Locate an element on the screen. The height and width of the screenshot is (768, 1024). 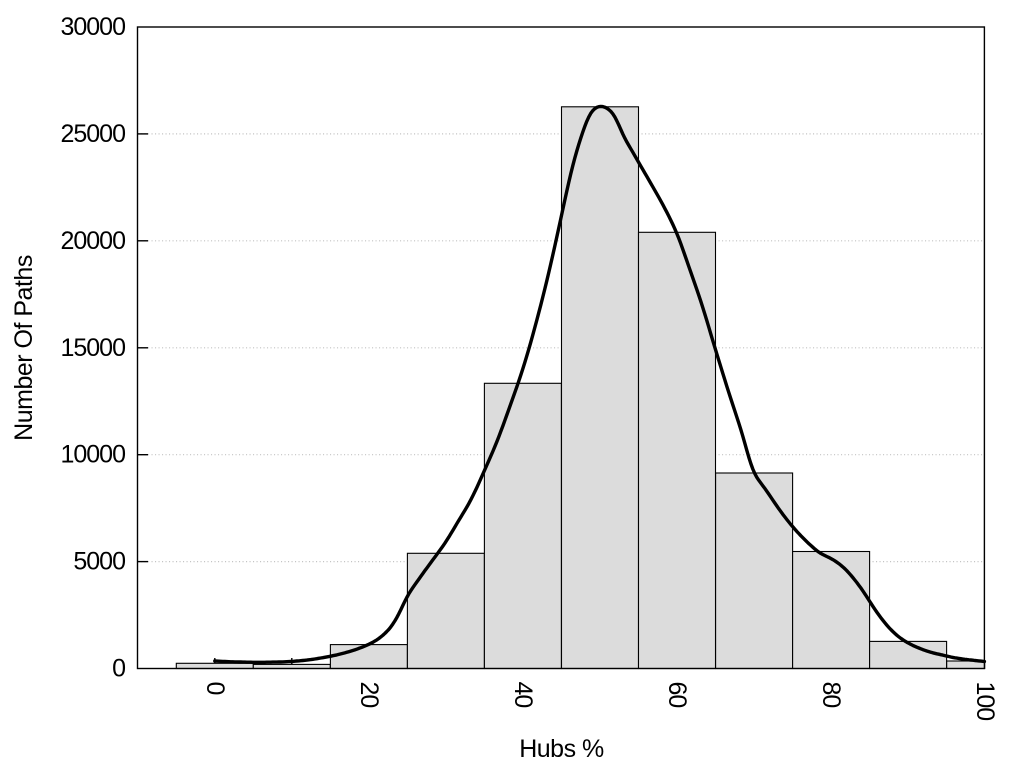
svg-text: 20000 is located at coordinates (92, 241).